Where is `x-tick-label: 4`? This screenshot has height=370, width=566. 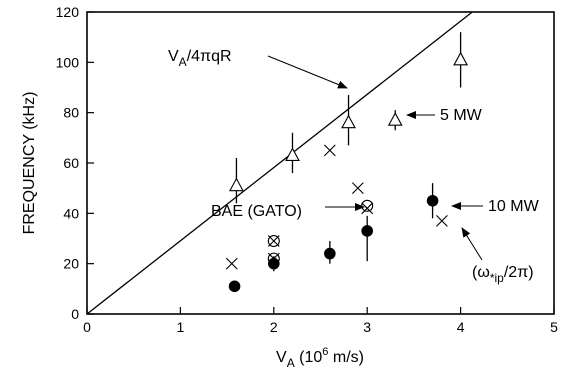 x-tick-label: 4 is located at coordinates (461, 327).